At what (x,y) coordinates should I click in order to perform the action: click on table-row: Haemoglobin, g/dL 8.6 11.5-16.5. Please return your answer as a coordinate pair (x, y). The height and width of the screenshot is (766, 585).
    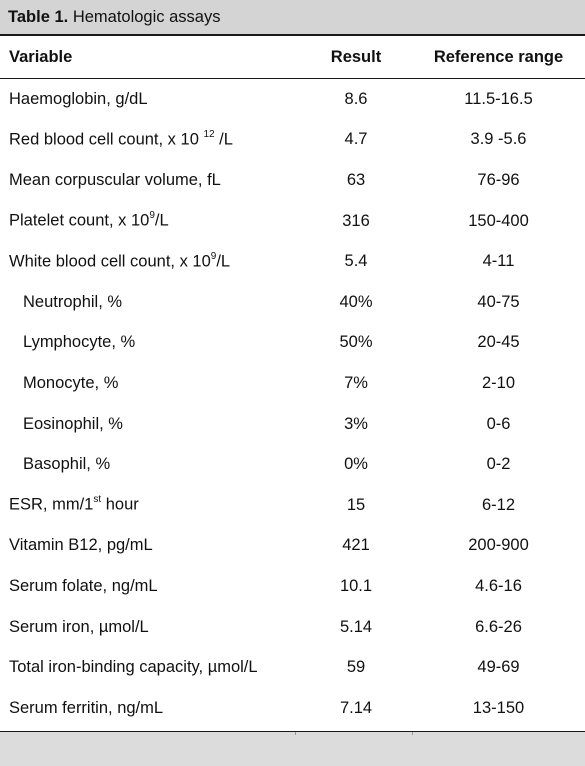
    Looking at the image, I should click on (292, 99).